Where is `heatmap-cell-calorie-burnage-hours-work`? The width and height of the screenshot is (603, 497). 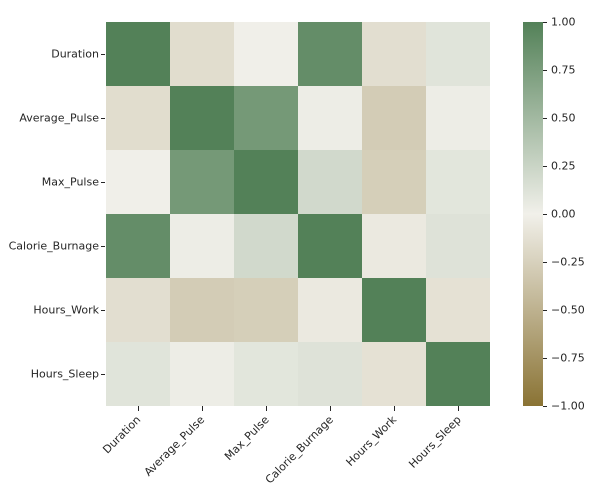
heatmap-cell-calorie-burnage-hours-work is located at coordinates (394, 246).